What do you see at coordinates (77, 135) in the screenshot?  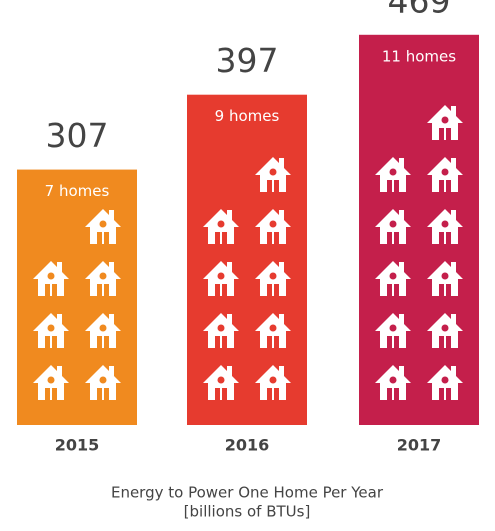 I see `value-label: 307` at bounding box center [77, 135].